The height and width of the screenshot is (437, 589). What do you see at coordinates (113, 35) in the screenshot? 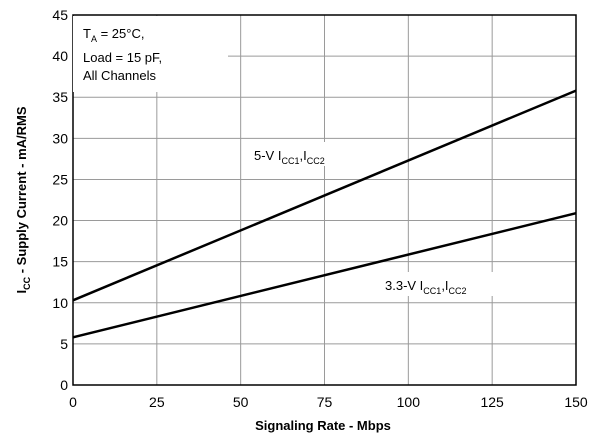
I see `condition-temperature: TA = 25°C,` at bounding box center [113, 35].